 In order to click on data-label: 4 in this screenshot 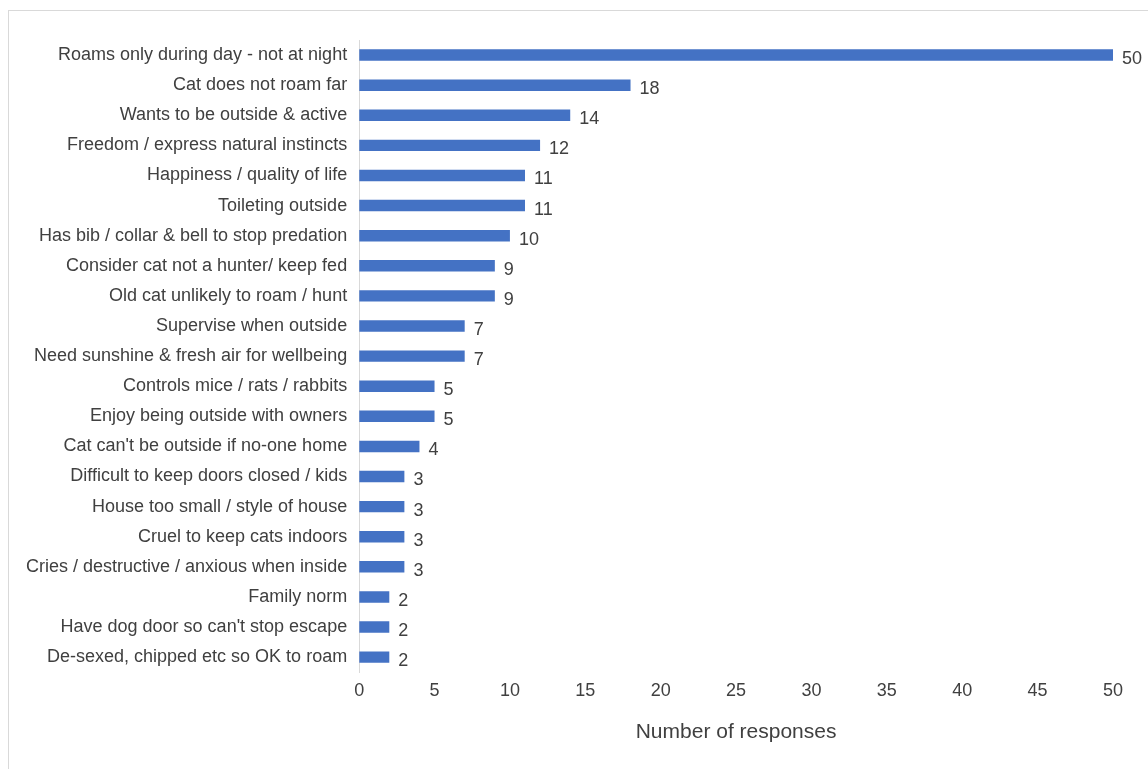, I will do `click(433, 449)`.